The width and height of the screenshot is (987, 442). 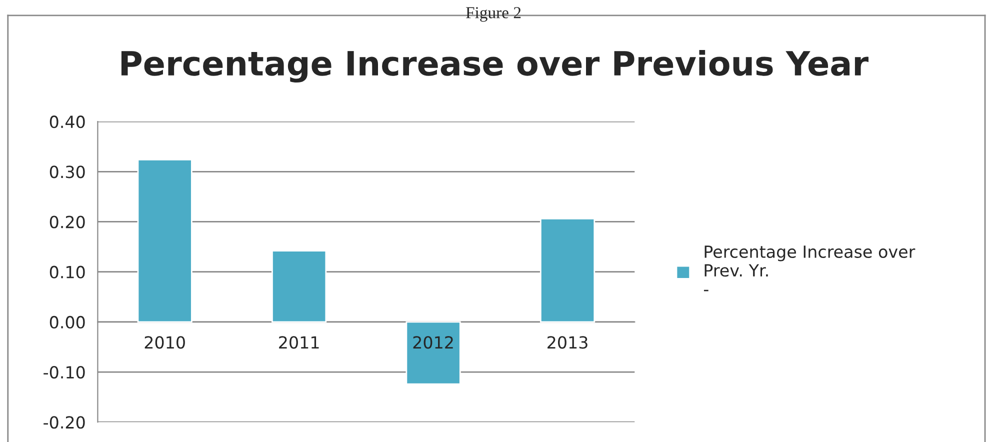 I want to click on y-tick-label: 0.30, so click(x=67, y=172).